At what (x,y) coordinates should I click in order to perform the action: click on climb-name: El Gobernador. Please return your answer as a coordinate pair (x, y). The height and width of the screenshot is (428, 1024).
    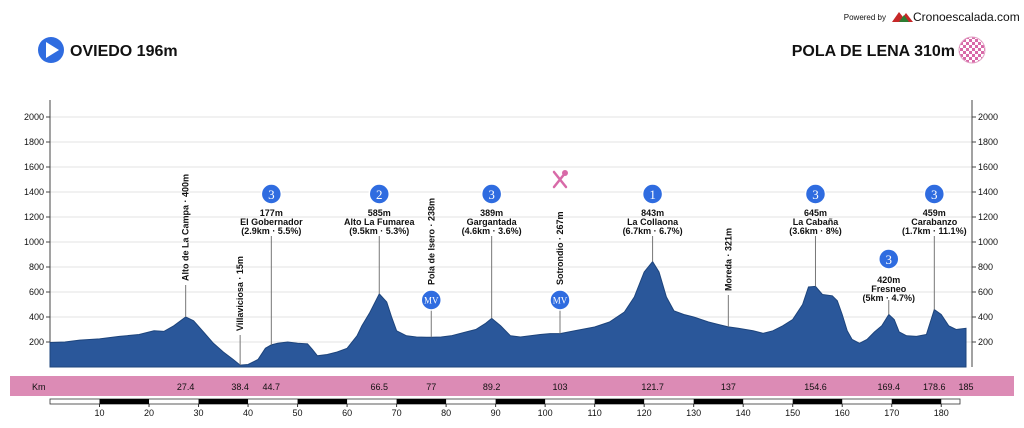
    Looking at the image, I should click on (271, 222).